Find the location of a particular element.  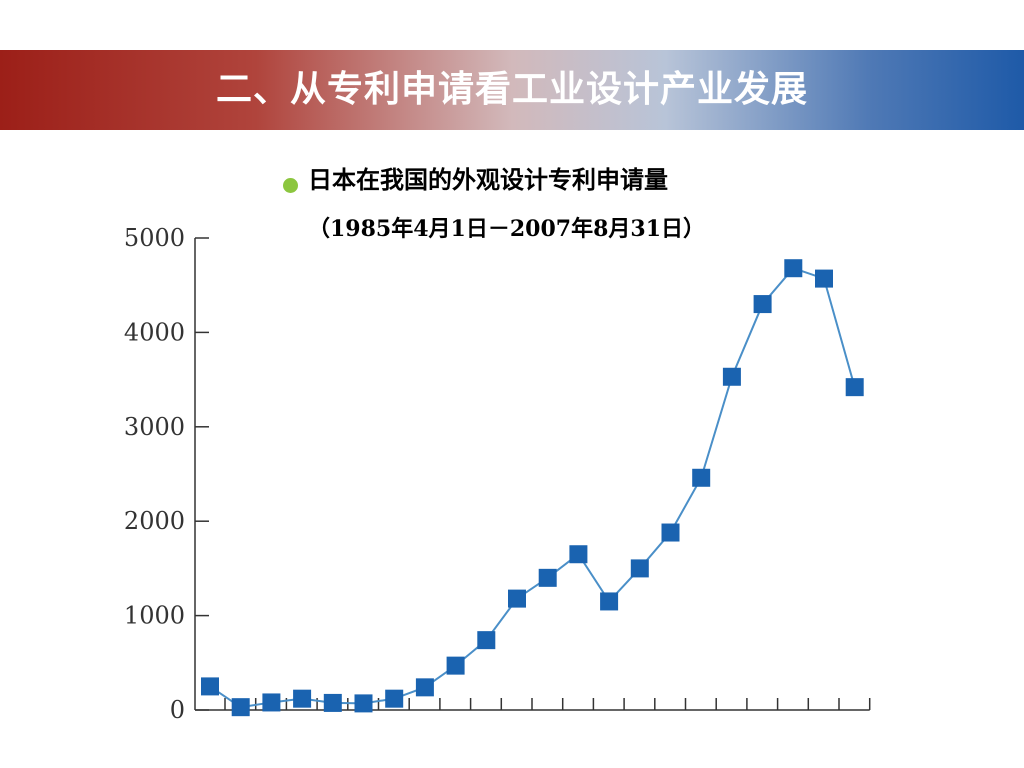

y-axis-ticks: 0 1000 2000 3000 4000 5000 is located at coordinates (166, 474).